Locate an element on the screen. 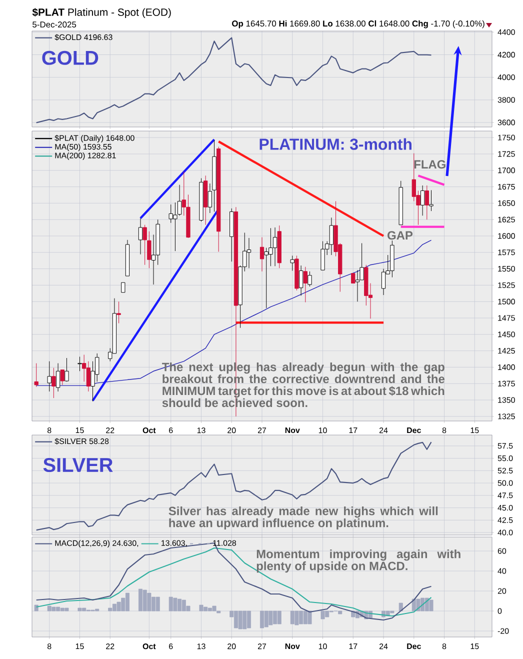 This screenshot has width=523, height=659. annotation: GOLD is located at coordinates (70, 57).